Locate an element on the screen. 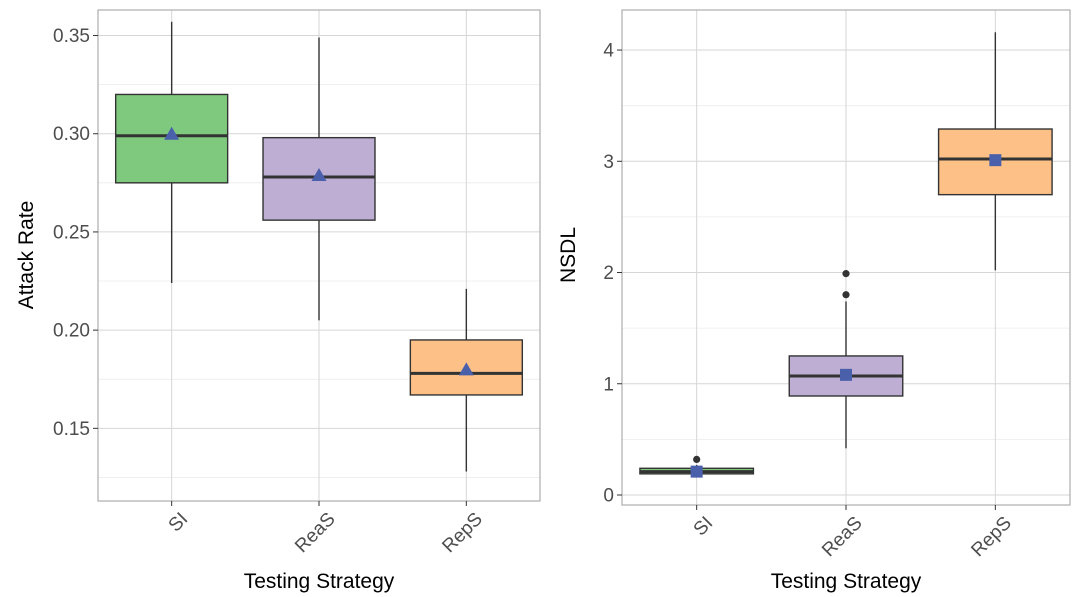 Image resolution: width=1090 pixels, height=597 pixels. y-tick-label: 0 is located at coordinates (608, 495).